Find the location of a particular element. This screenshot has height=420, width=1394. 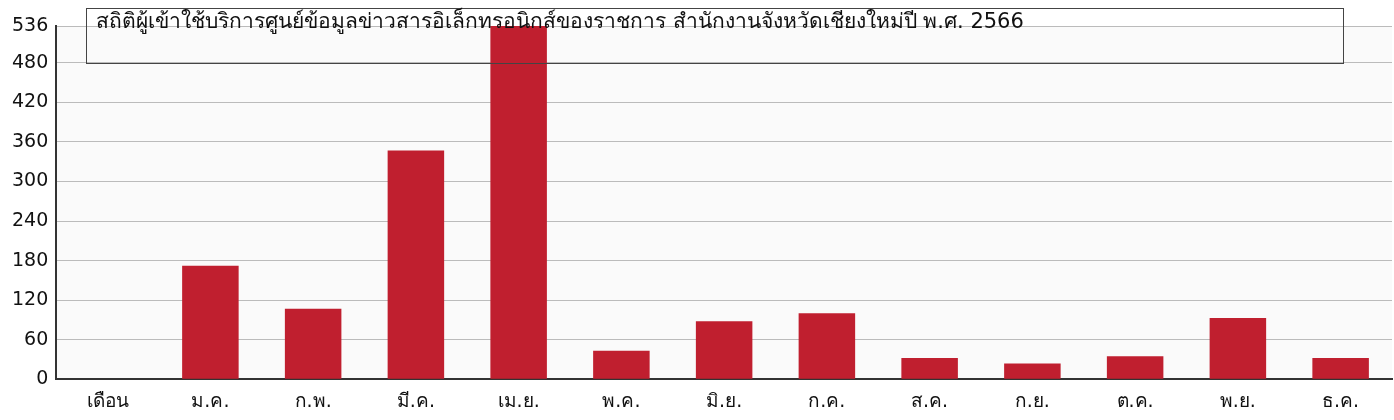

x-tick-label: เดือน is located at coordinates (107, 399).